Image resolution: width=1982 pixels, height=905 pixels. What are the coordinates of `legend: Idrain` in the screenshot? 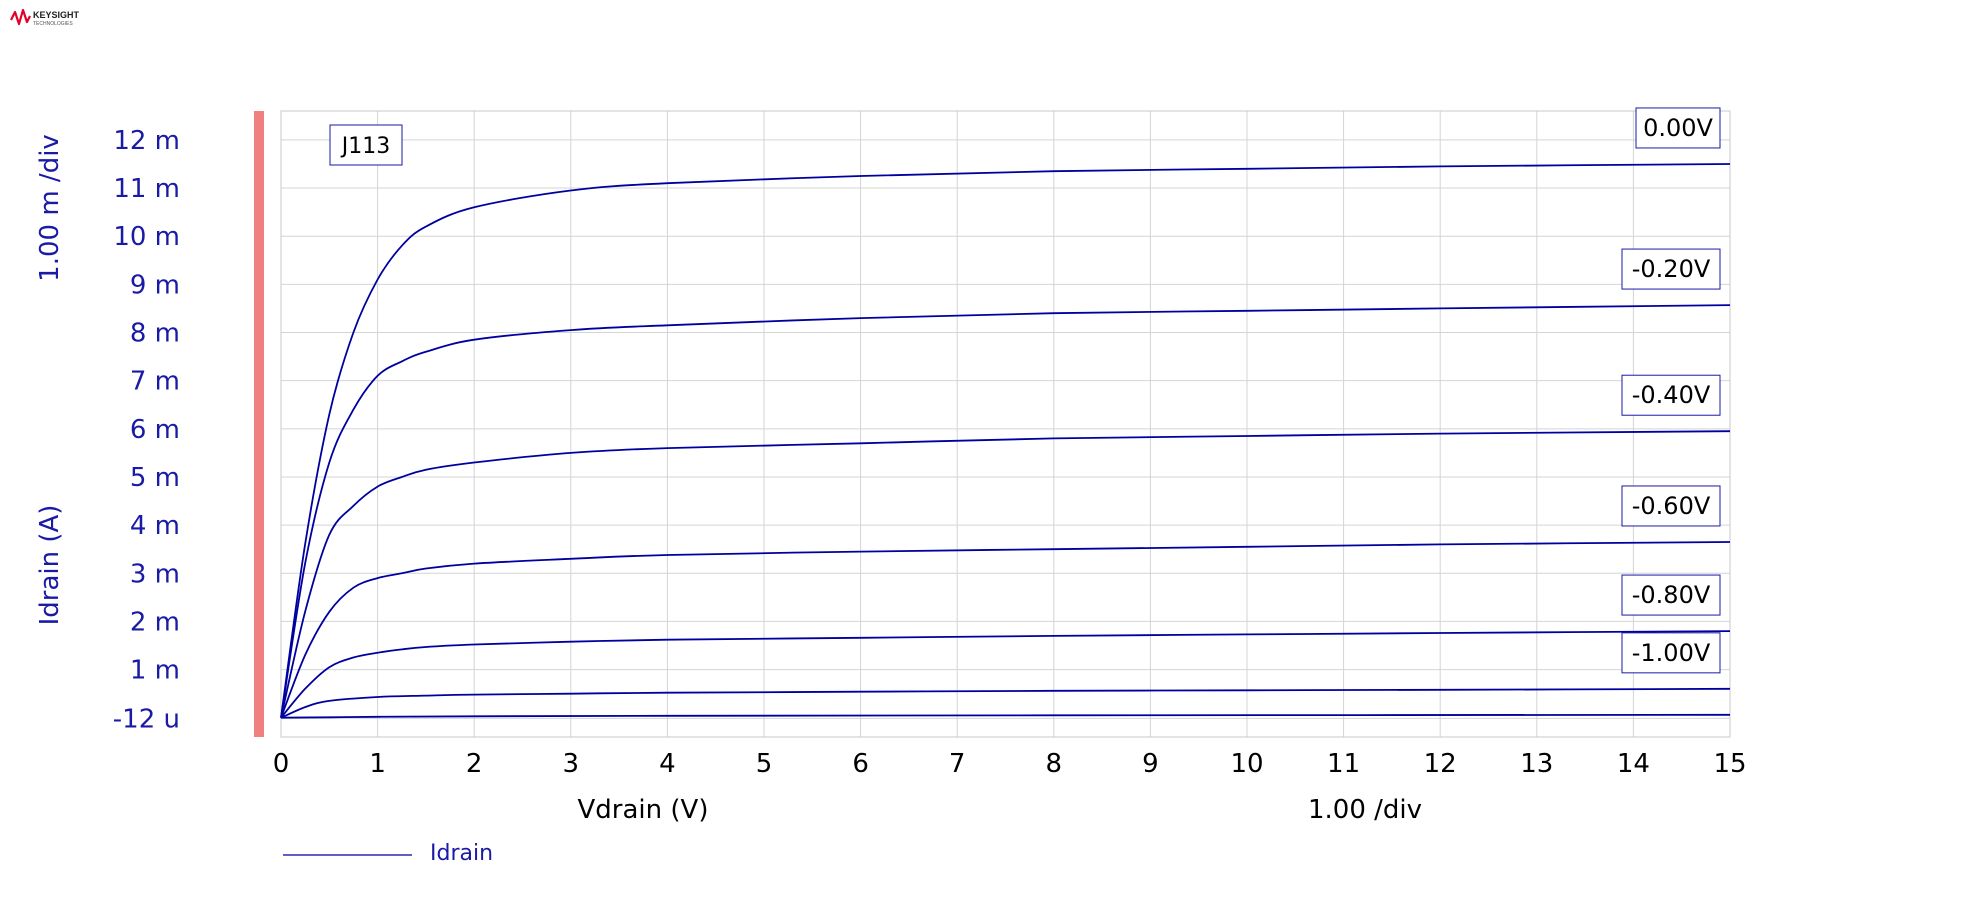 It's located at (388, 853).